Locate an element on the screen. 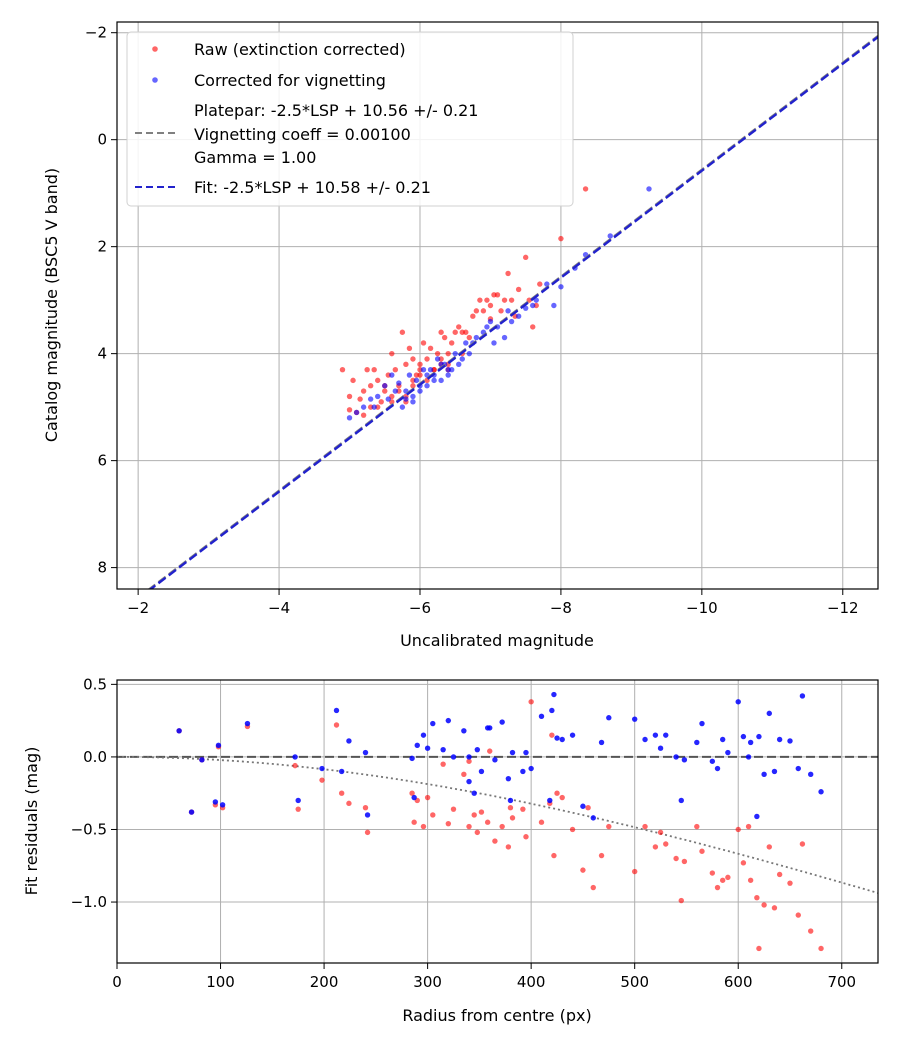 The height and width of the screenshot is (1050, 900). y-tick-label: 0.0 is located at coordinates (95, 757).